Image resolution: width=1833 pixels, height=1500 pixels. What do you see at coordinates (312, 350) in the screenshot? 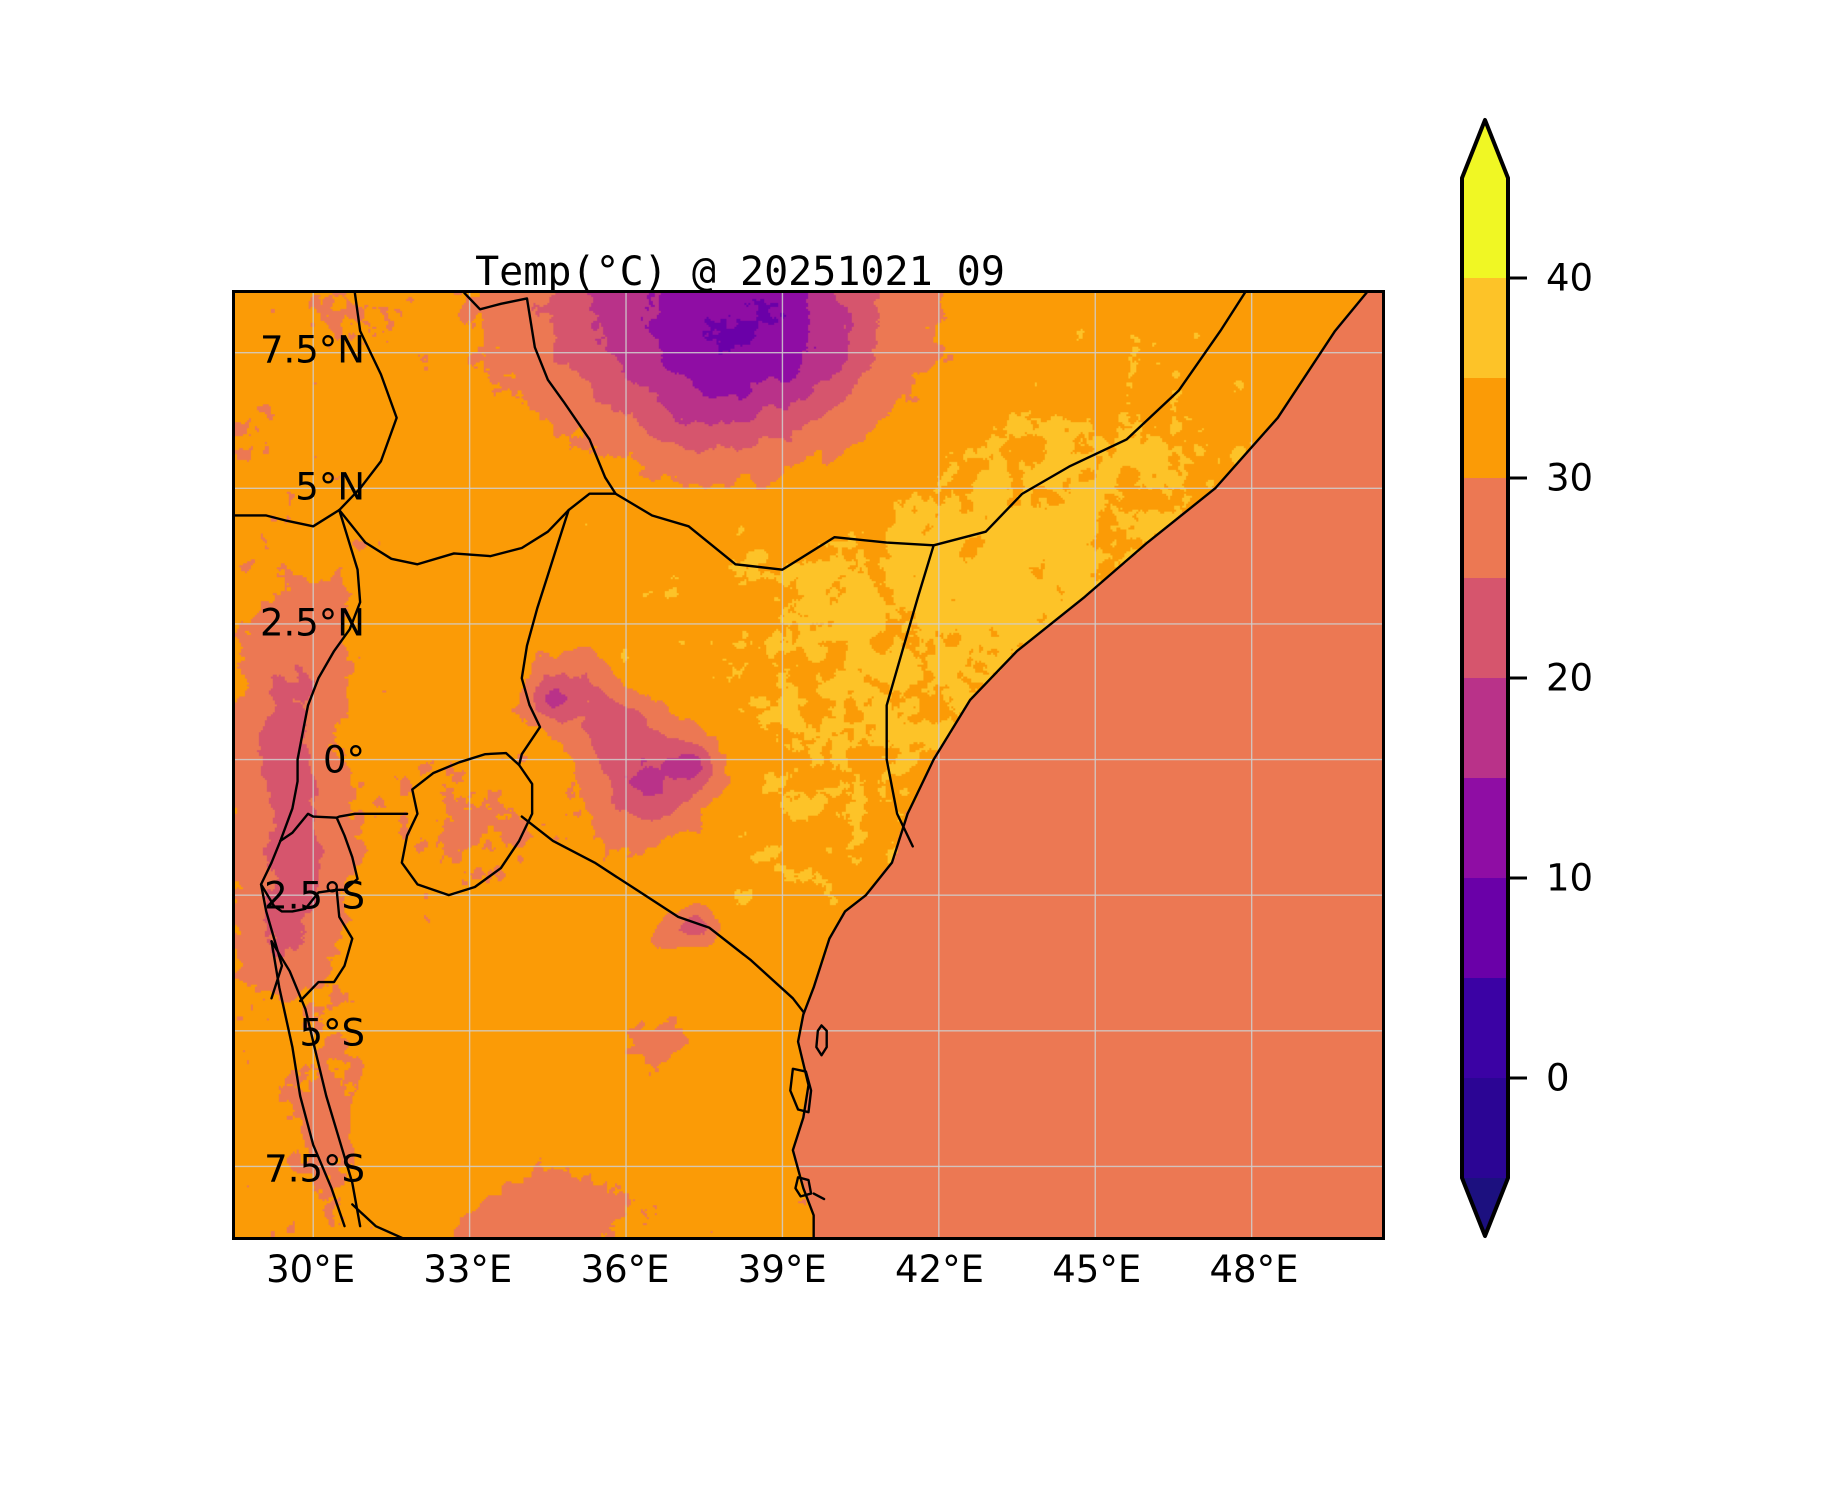
I see `latitude-tick-0: 7.5°N` at bounding box center [312, 350].